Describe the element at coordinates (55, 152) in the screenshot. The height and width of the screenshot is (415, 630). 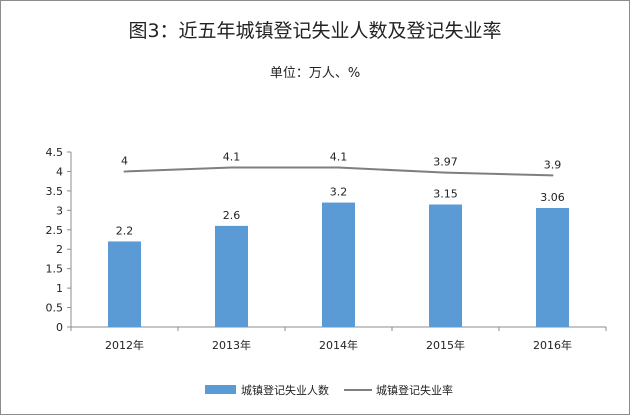
I see `y-tick-label: 4.5` at that location.